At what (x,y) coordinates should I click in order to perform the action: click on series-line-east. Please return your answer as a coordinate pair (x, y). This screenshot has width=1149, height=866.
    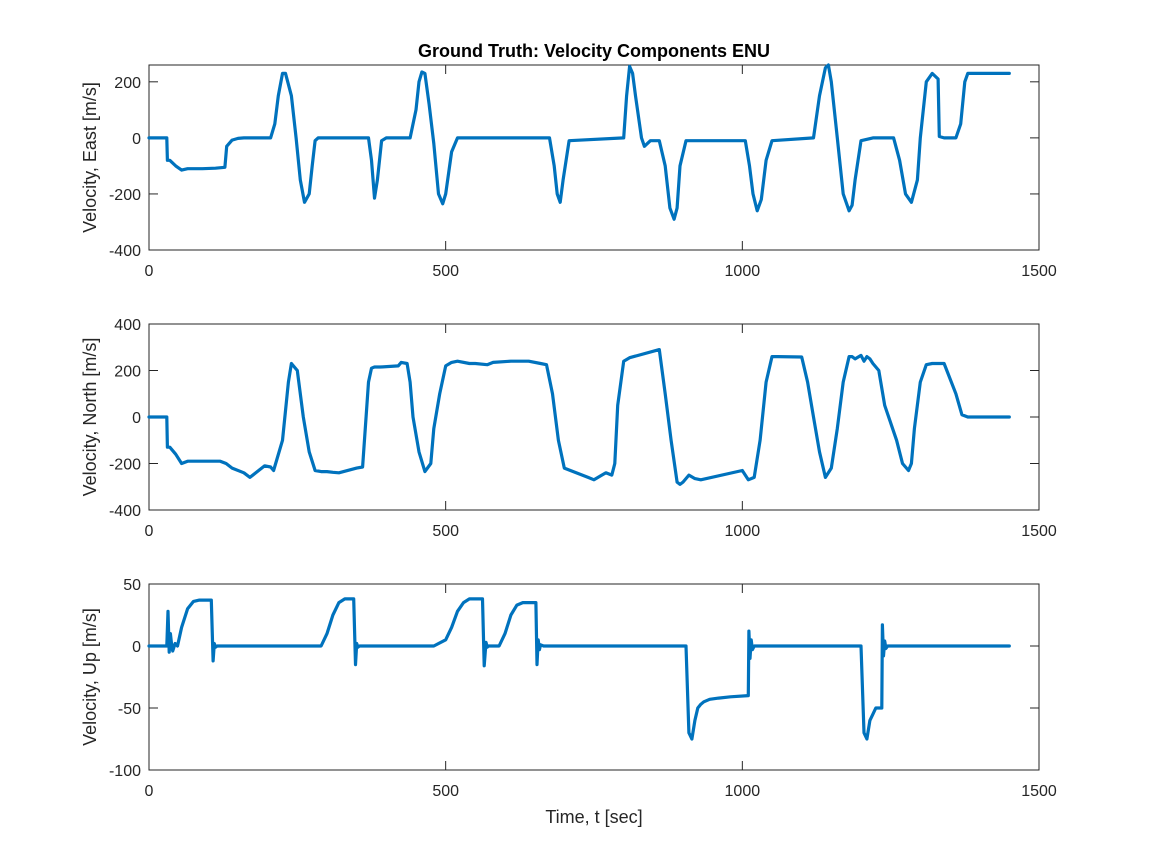
    Looking at the image, I should click on (579, 142).